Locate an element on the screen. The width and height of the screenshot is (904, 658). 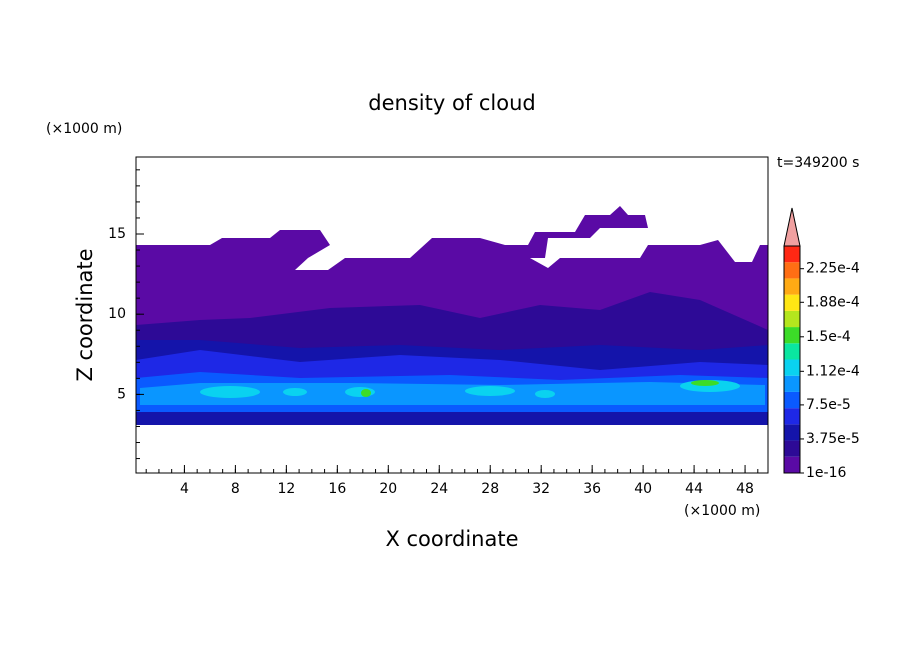
x-tick-label: 40 is located at coordinates (643, 489).